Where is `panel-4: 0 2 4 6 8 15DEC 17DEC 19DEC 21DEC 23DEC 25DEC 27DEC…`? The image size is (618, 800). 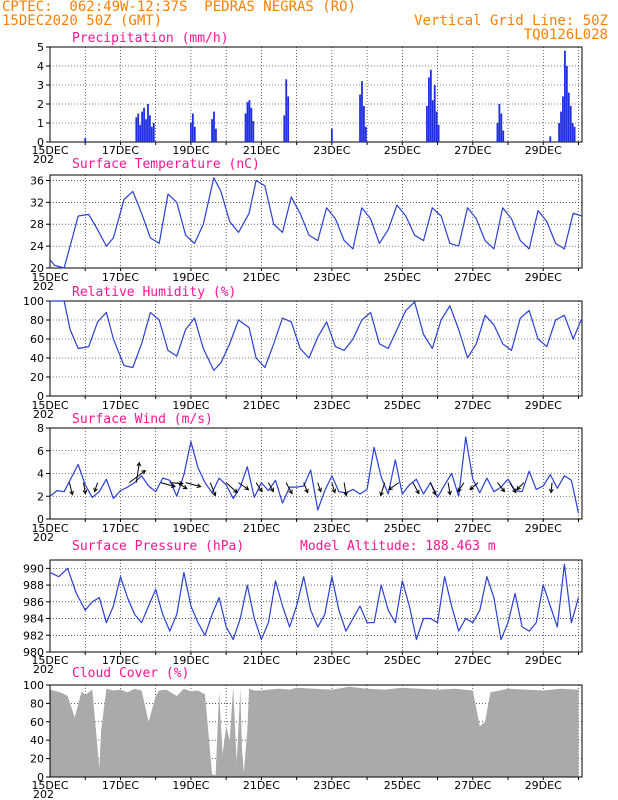 panel-4: 0 2 4 6 8 15DEC 17DEC 19DEC 21DEC 23DEC 25DEC 27DEC… is located at coordinates (307, 478).